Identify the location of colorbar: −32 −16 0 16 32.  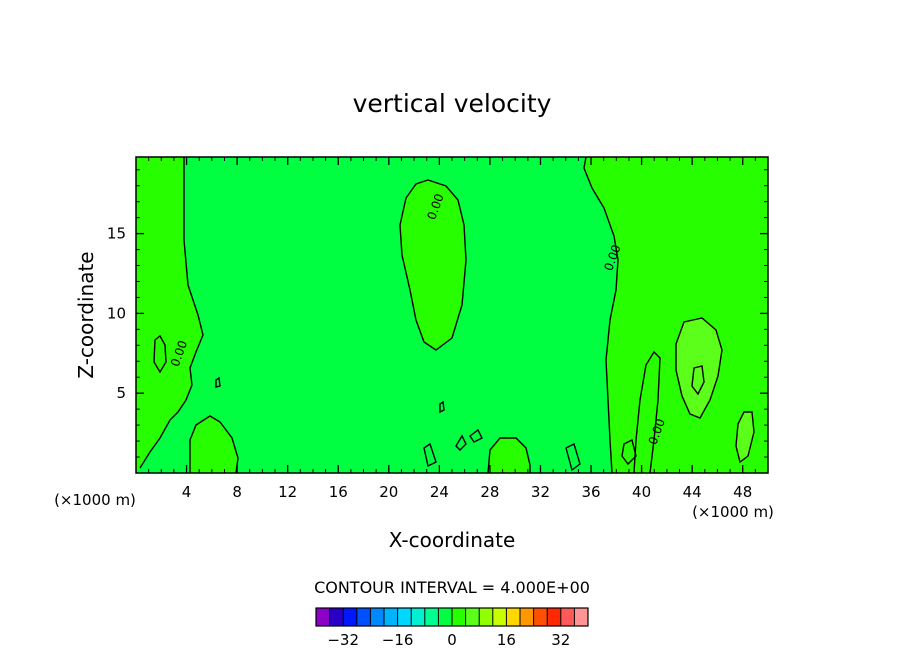
(452, 628).